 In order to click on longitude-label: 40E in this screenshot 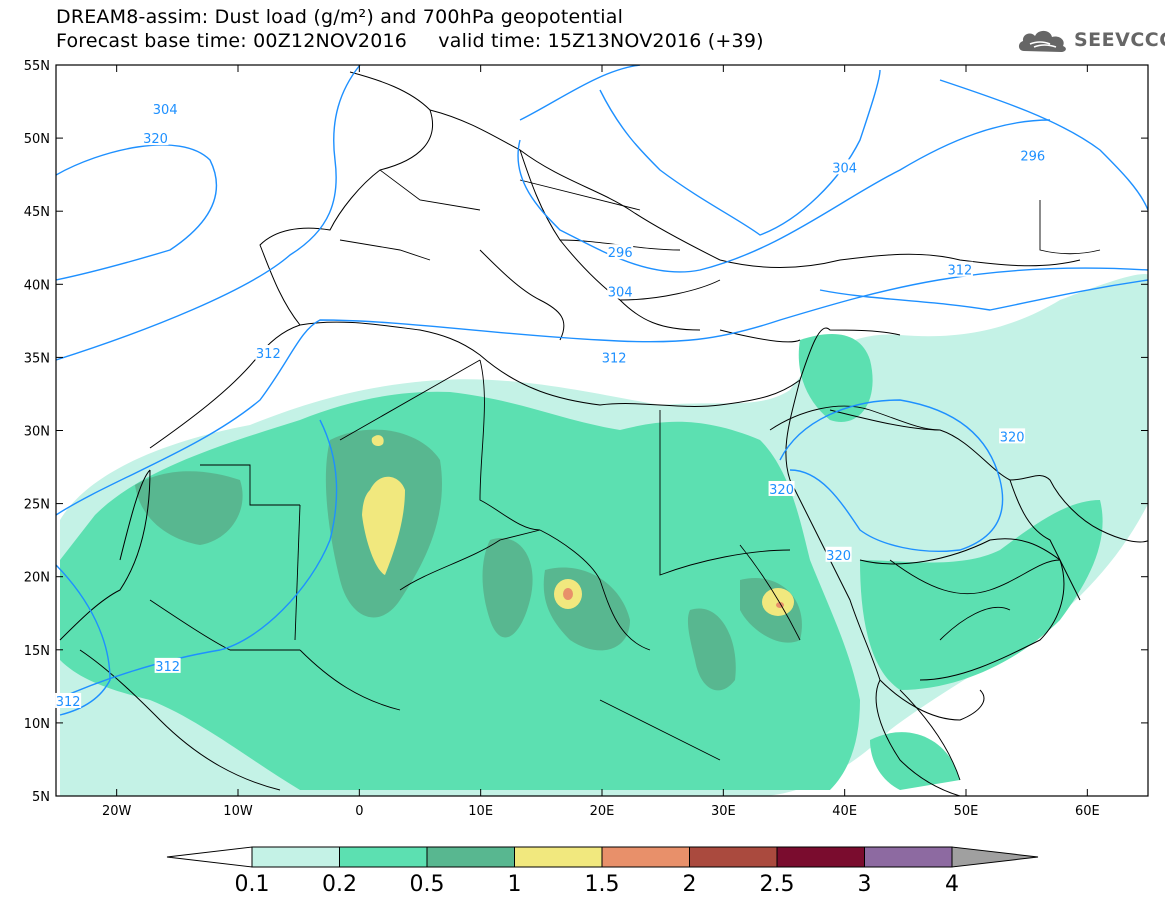, I will do `click(844, 811)`.